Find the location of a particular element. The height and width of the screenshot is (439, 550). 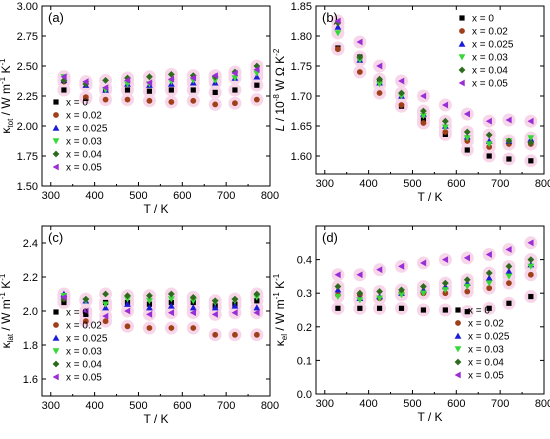

y-tick-label: 2.2 is located at coordinates (30, 278).